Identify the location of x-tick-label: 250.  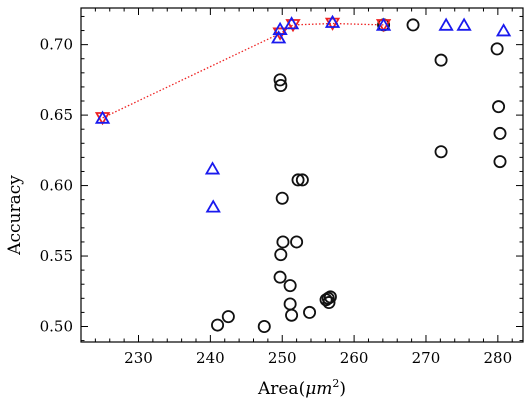
(282, 358).